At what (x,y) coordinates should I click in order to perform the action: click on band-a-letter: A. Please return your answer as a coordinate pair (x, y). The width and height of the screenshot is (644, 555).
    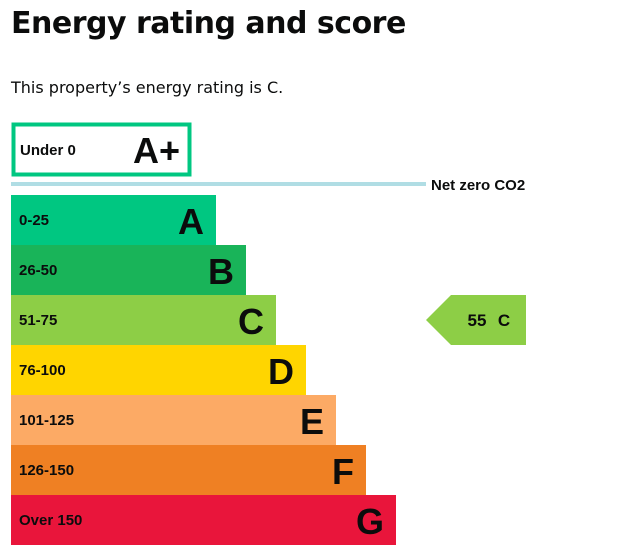
    Looking at the image, I should click on (191, 221).